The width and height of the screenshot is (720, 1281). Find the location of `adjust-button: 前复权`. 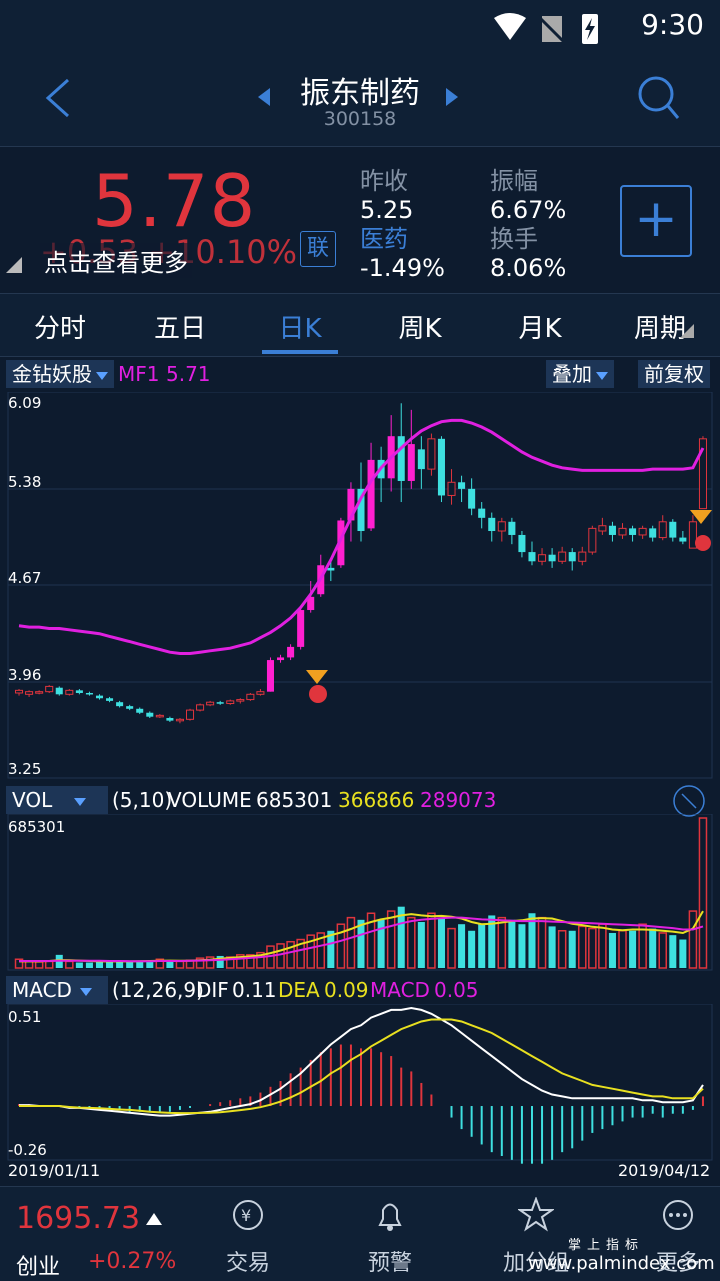

adjust-button: 前复权 is located at coordinates (674, 374).